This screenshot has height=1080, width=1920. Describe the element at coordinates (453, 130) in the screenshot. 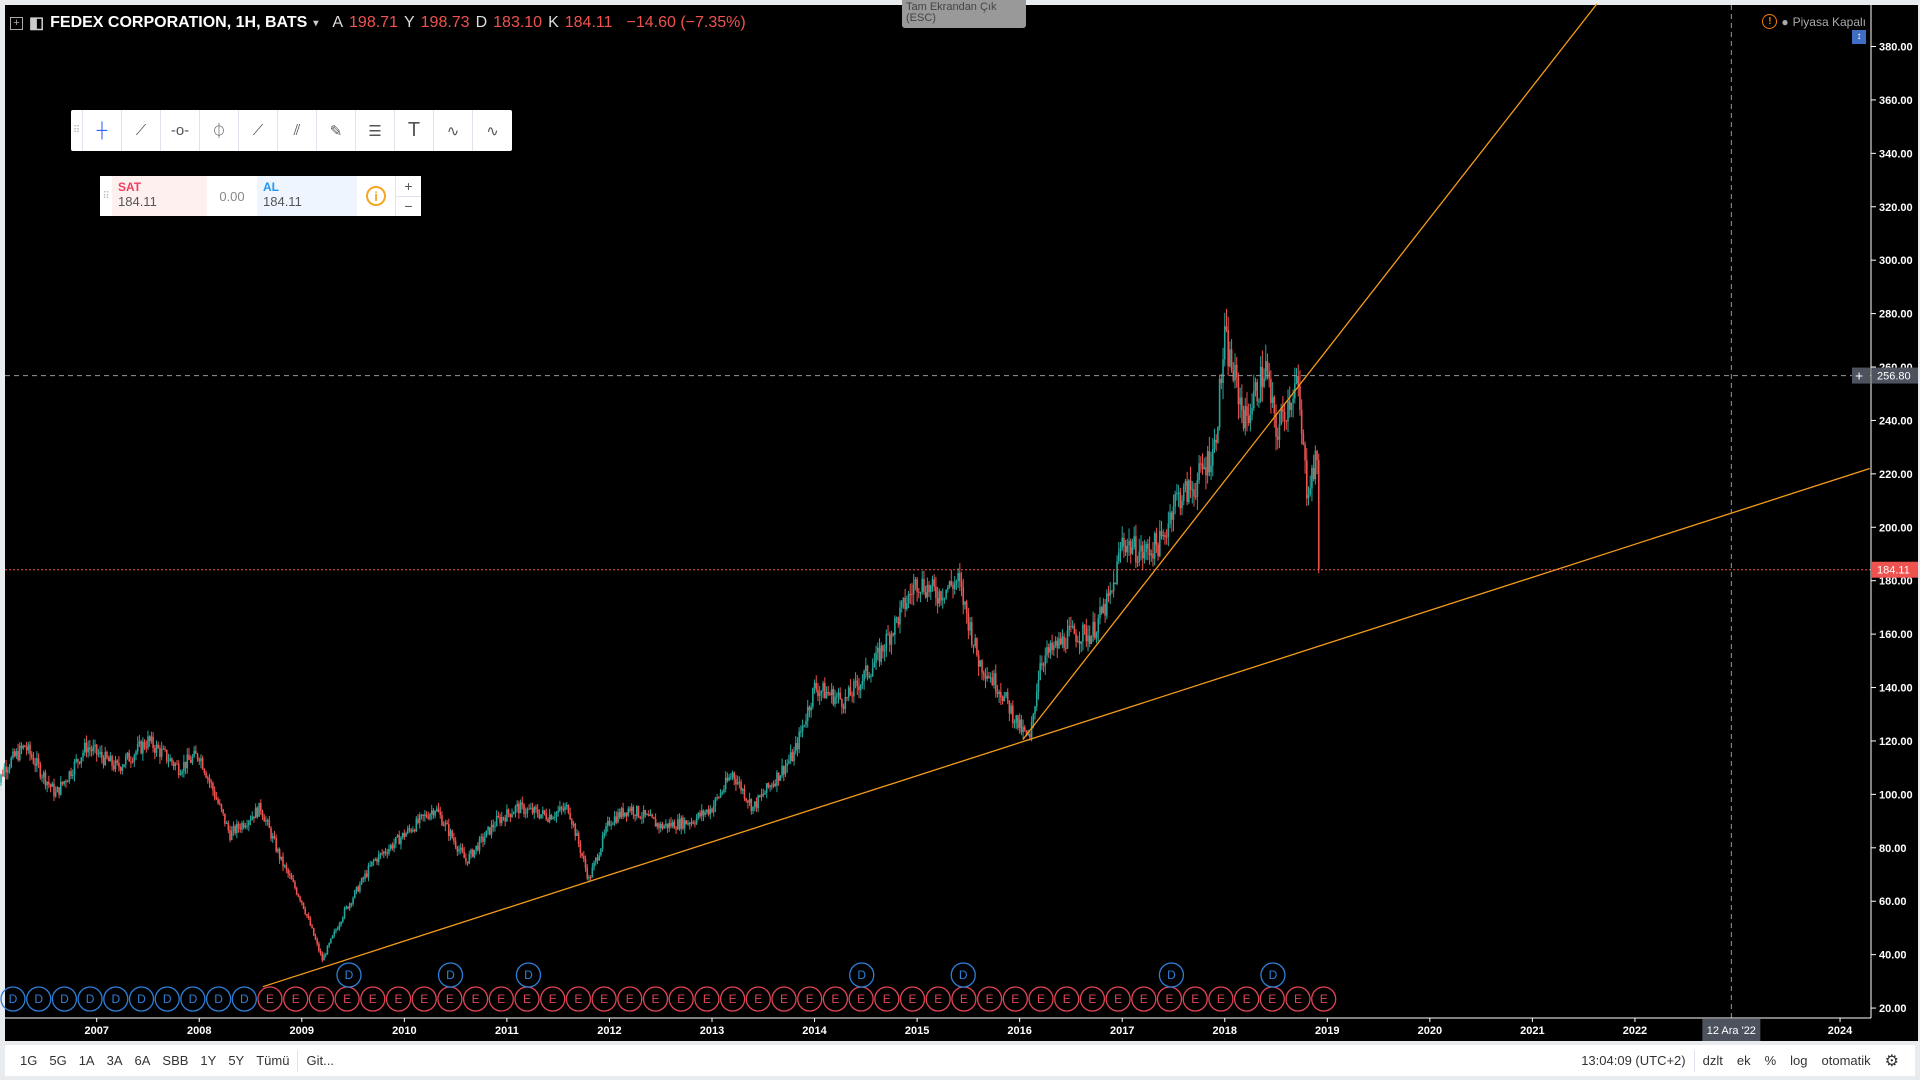

I see `elliott-wave-icon: ∿` at that location.